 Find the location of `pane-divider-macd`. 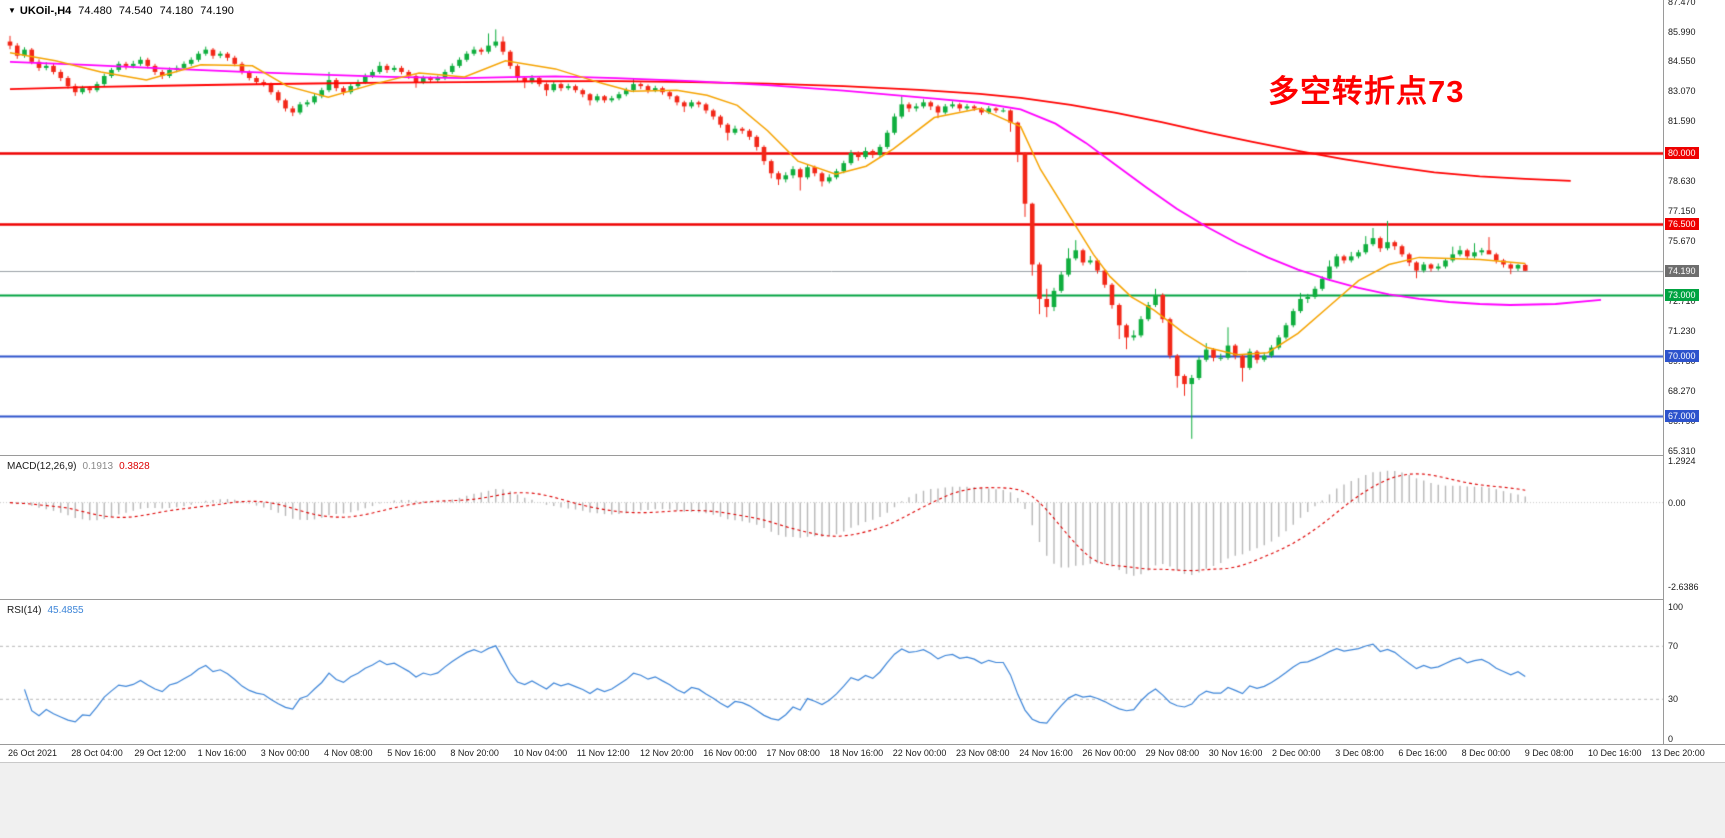

pane-divider-macd is located at coordinates (862, 455).